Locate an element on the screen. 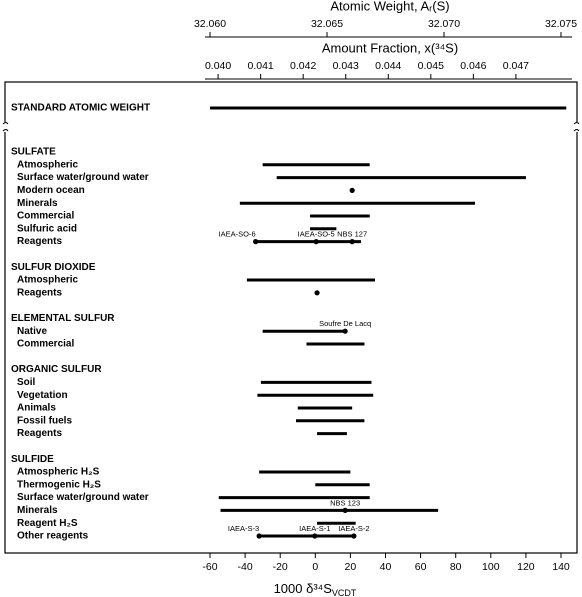  x-axis-title-sub: VCDT is located at coordinates (344, 592).